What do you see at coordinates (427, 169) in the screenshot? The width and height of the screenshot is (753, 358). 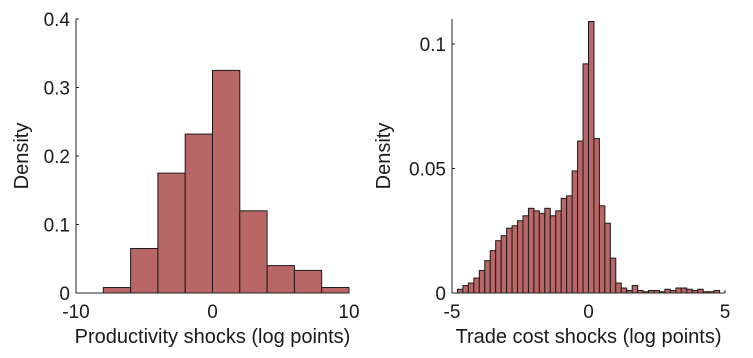 I see `y-tick-label: 0.05` at bounding box center [427, 169].